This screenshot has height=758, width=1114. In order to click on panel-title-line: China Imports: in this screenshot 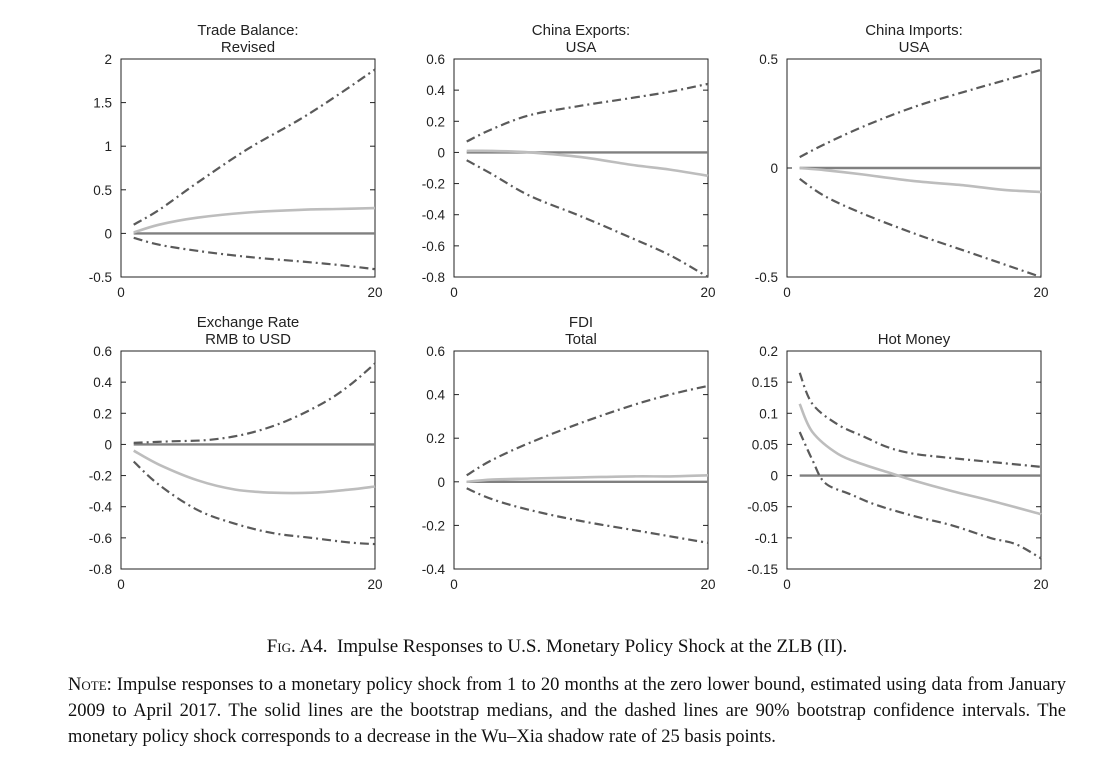, I will do `click(914, 30)`.